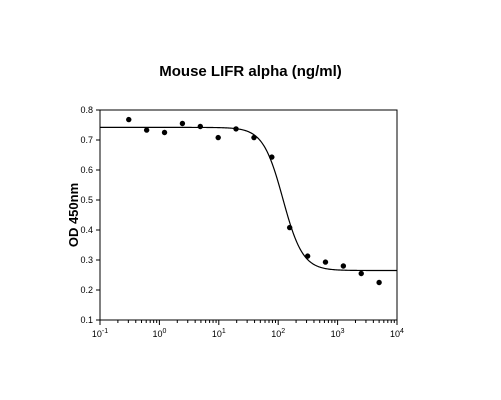 The image size is (501, 400). I want to click on y-tick-label: 0.3, so click(86, 260).